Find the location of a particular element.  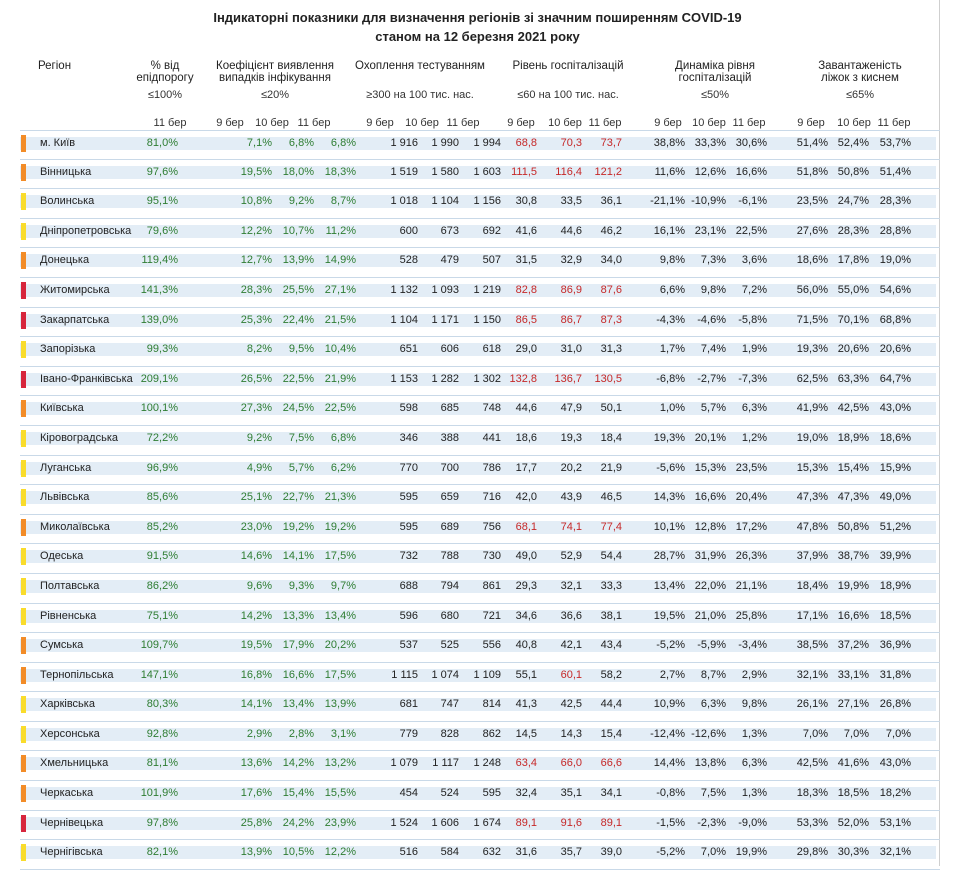

hospitalization-cell: 86,5 is located at coordinates (526, 319).